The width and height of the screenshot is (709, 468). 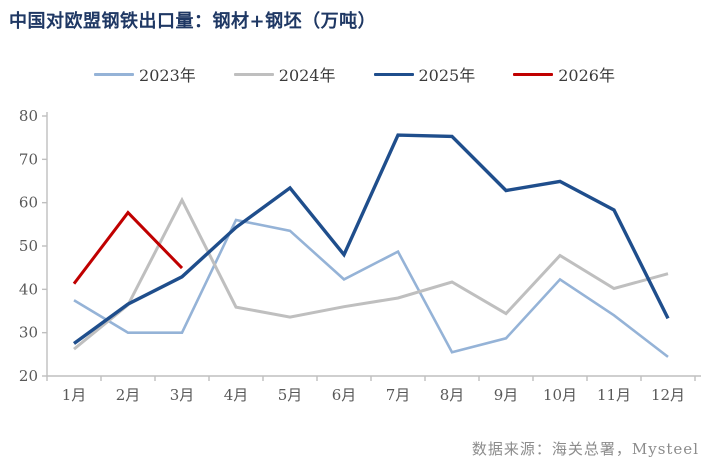 What do you see at coordinates (28, 203) in the screenshot?
I see `y-tick-label: 60` at bounding box center [28, 203].